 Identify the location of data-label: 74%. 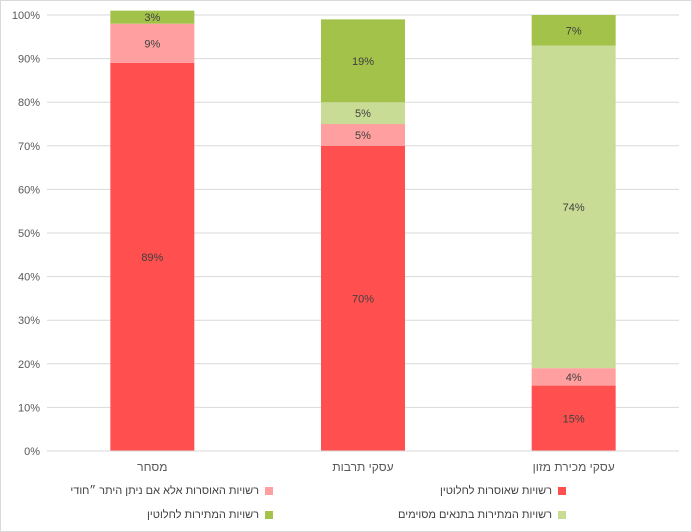
(574, 208).